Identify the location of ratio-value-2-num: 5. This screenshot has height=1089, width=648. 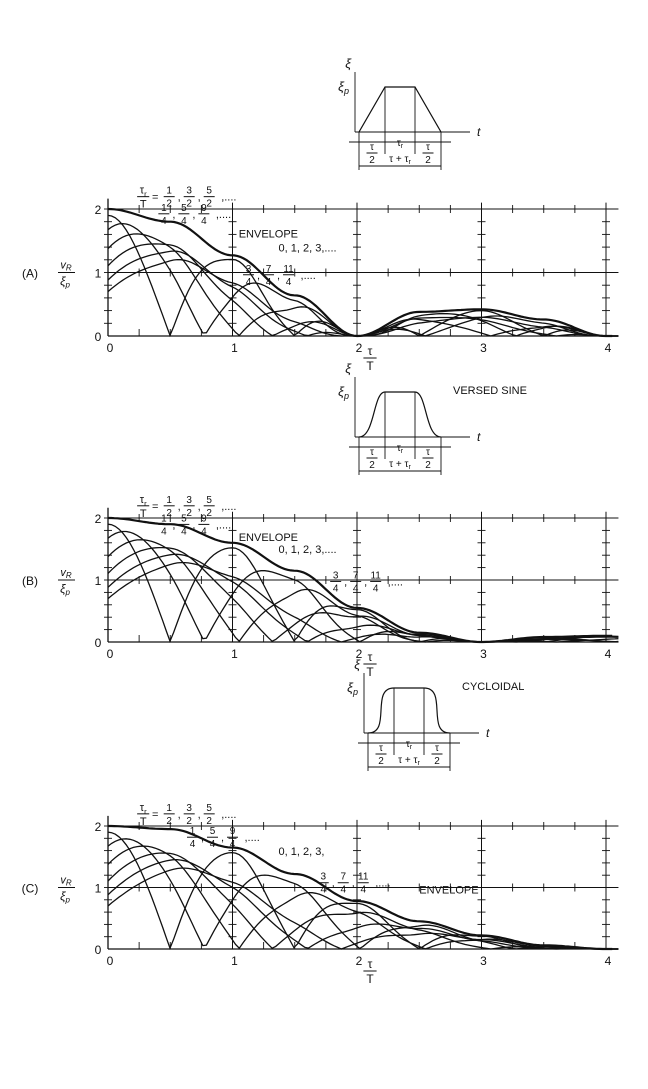
(209, 500).